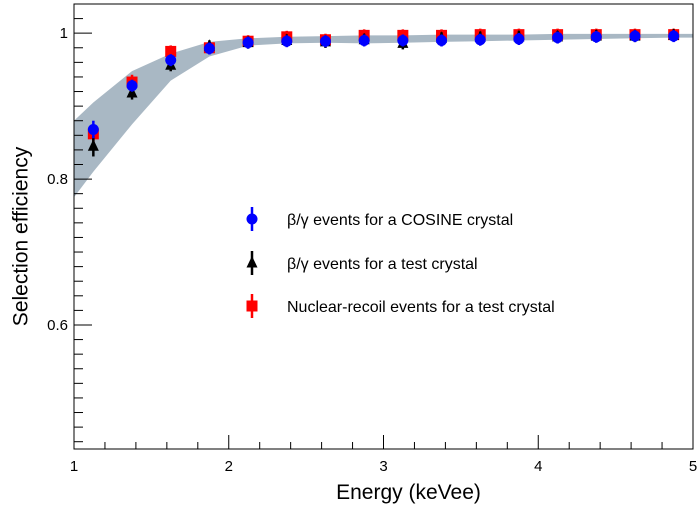 Image resolution: width=700 pixels, height=507 pixels. I want to click on x-tick-label: 3, so click(383, 466).